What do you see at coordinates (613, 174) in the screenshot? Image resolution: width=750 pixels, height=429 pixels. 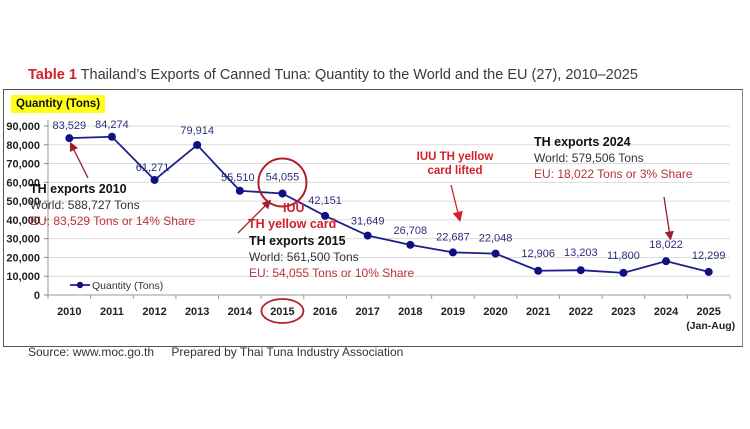 I see `annotation-eu: EU: 18,022 Tons or 3% Share` at bounding box center [613, 174].